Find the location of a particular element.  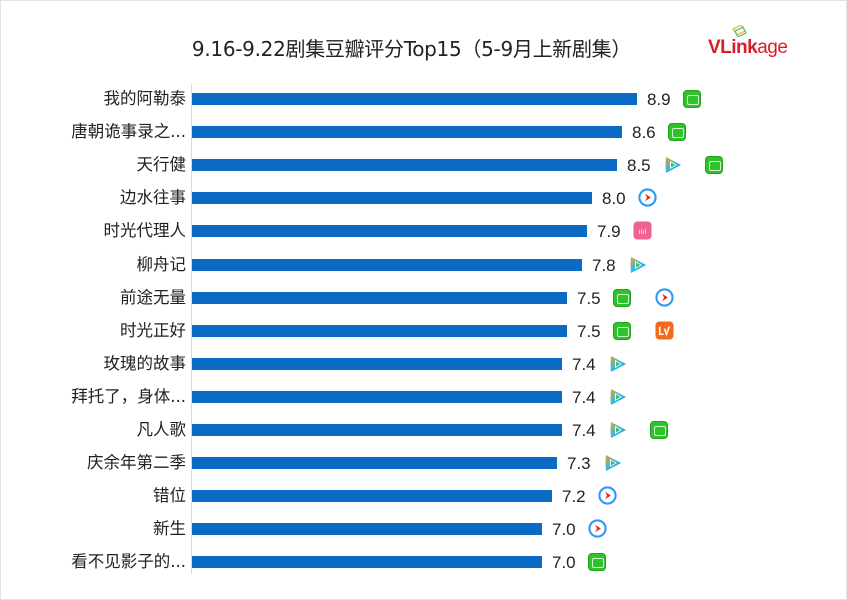

bar-row: 庆余年第二季 7.3 is located at coordinates (423, 462).